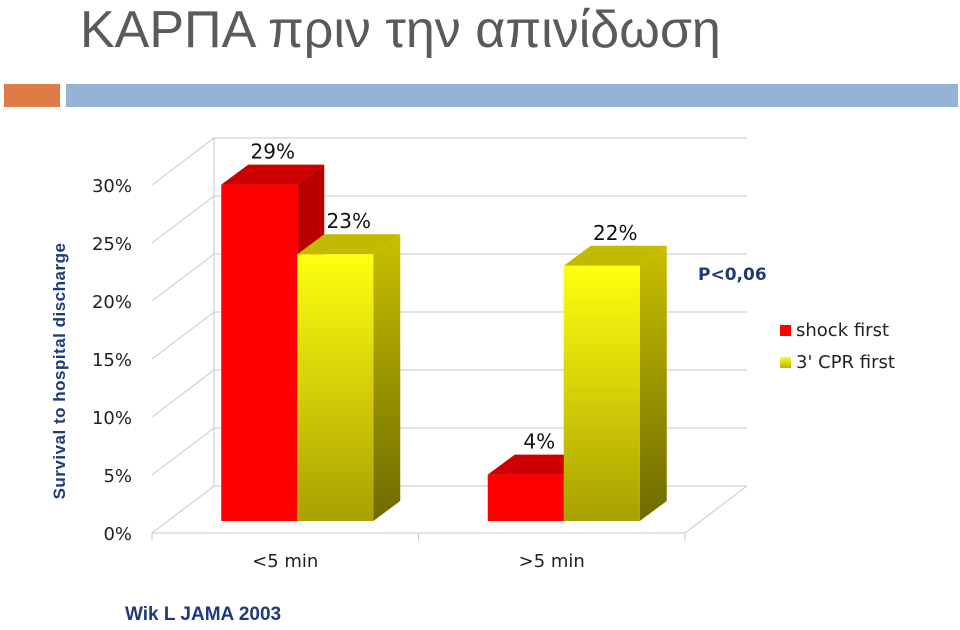  Describe the element at coordinates (203, 614) in the screenshot. I see `citation: Wik L JAMA 2003` at that location.